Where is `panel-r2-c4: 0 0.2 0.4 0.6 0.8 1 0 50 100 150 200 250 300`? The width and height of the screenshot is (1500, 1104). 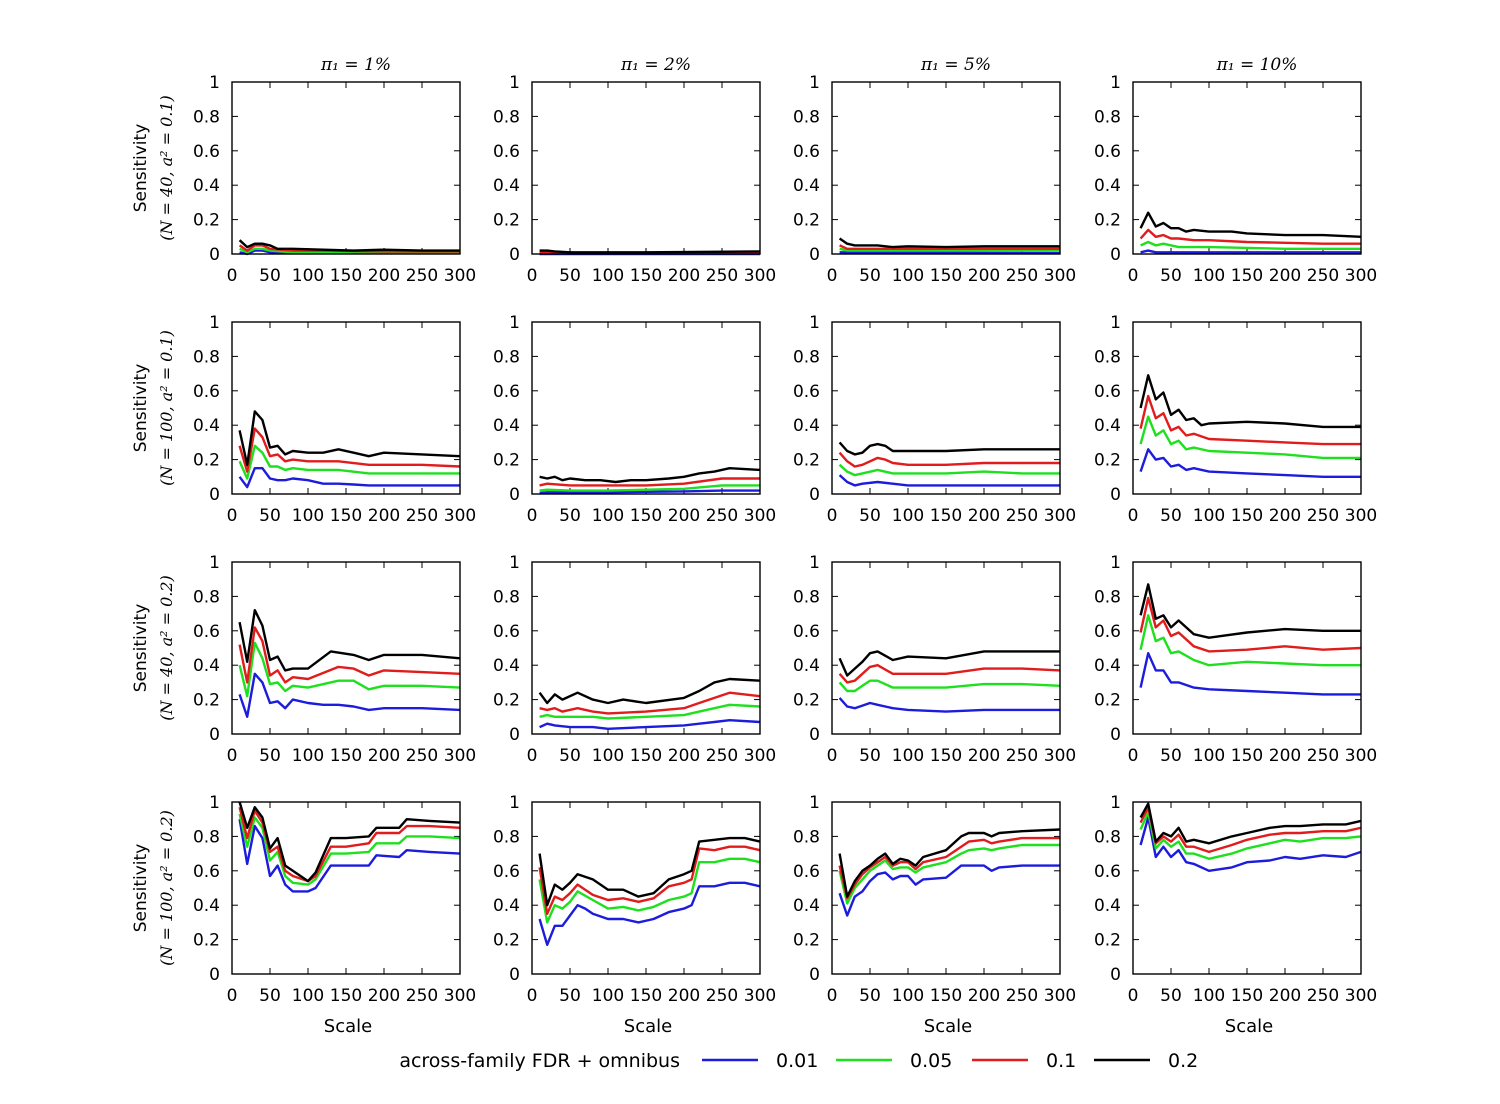 panel-r2-c4: 0 0.2 0.4 0.6 0.8 1 0 50 100 150 200 250 300 is located at coordinates (1235, 419).